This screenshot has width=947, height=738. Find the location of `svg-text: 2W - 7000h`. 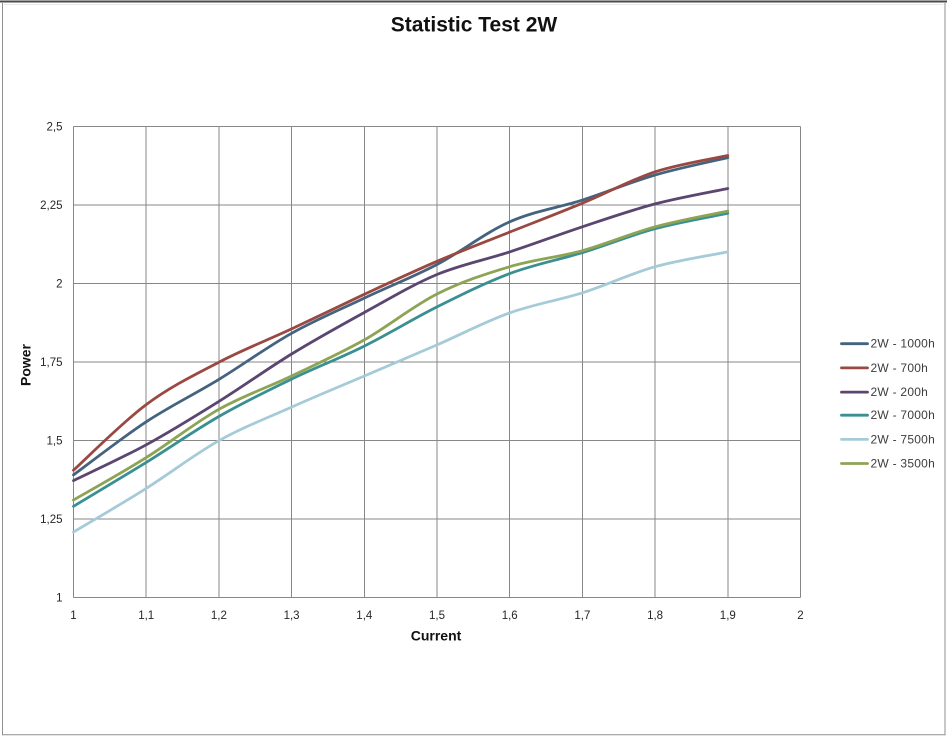

svg-text: 2W - 7000h is located at coordinates (903, 415).